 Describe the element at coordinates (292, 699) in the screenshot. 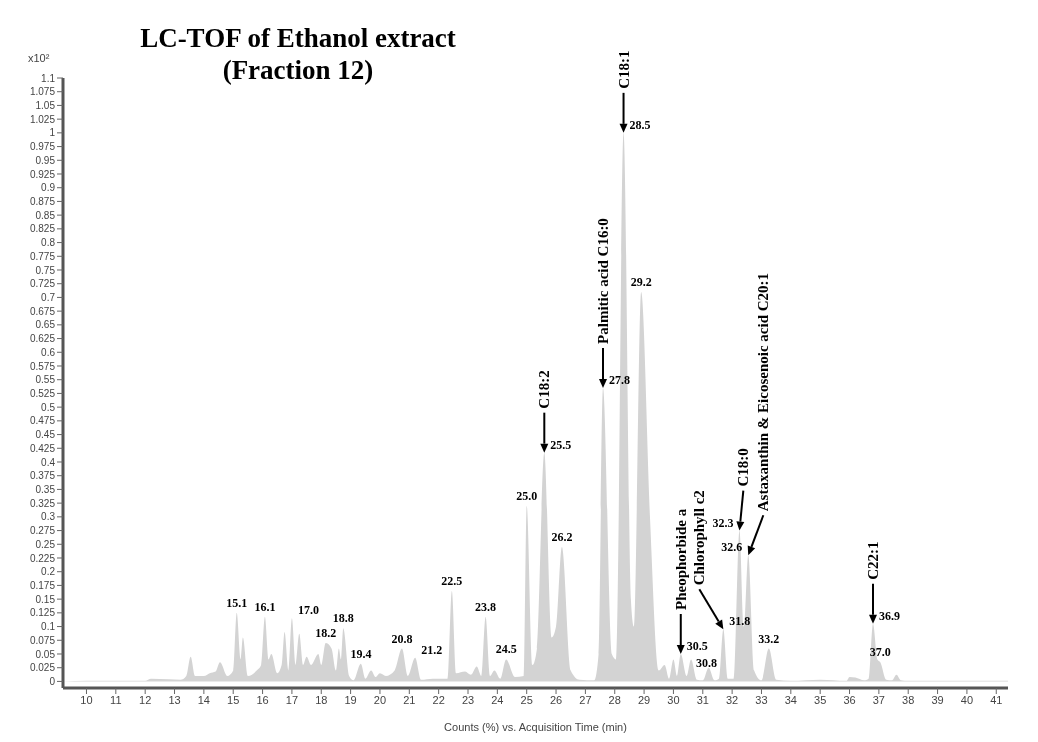

I see `x-tick-label: 17` at that location.